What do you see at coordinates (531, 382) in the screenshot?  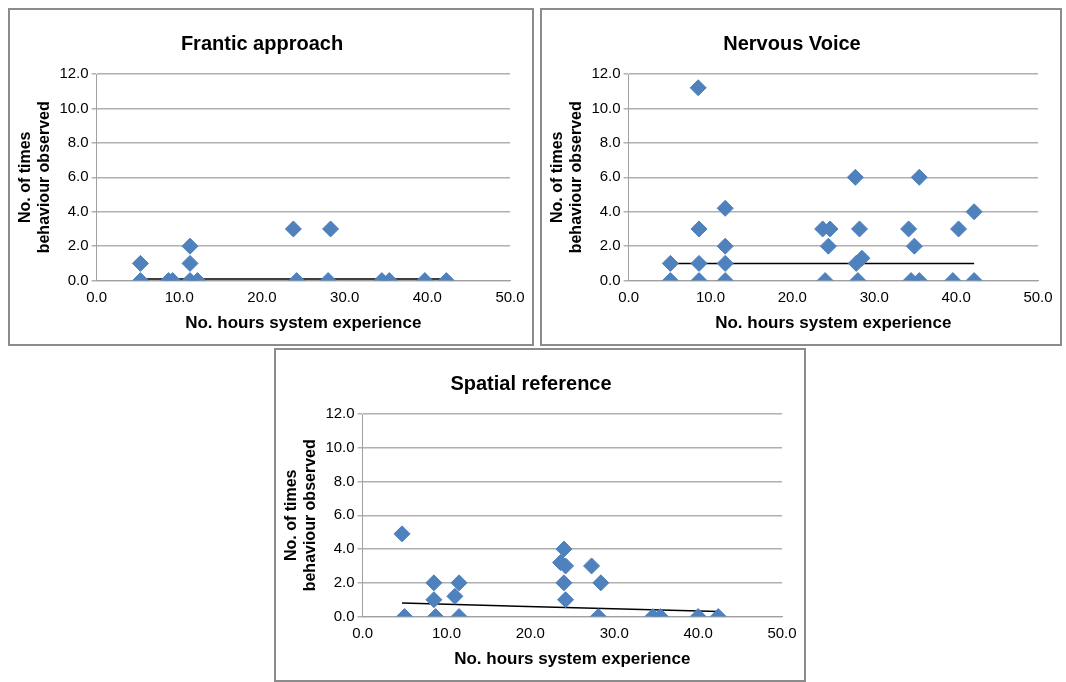 I see `chart-title: Spatial reference` at bounding box center [531, 382].